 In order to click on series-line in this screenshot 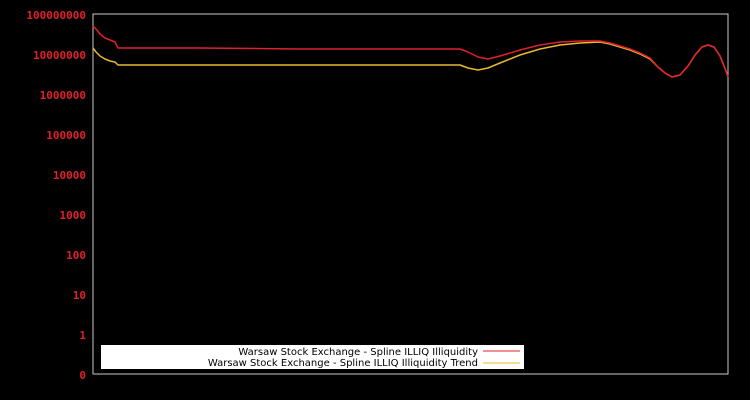, I will do `click(410, 51)`.